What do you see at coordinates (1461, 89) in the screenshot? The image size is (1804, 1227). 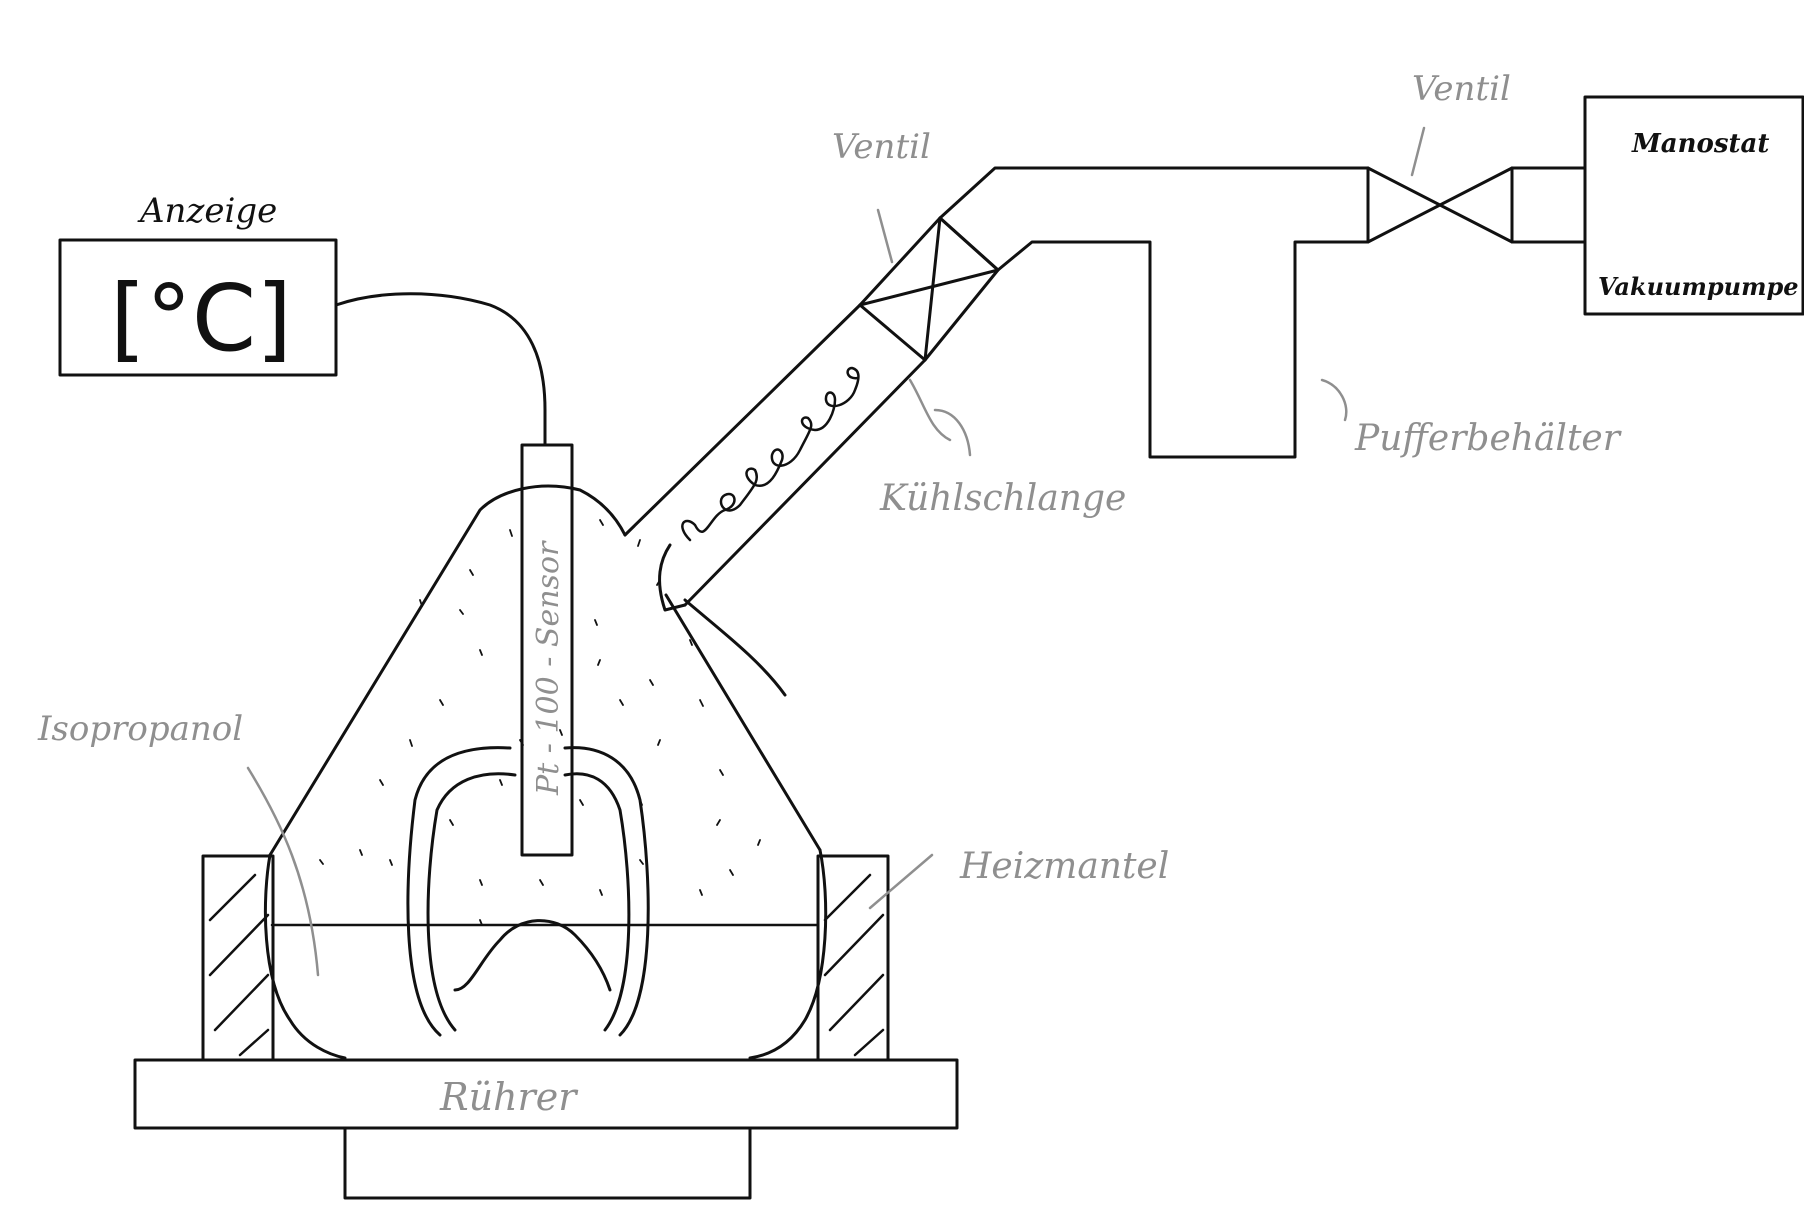 I see `valve-right-label: Ventil` at bounding box center [1461, 89].